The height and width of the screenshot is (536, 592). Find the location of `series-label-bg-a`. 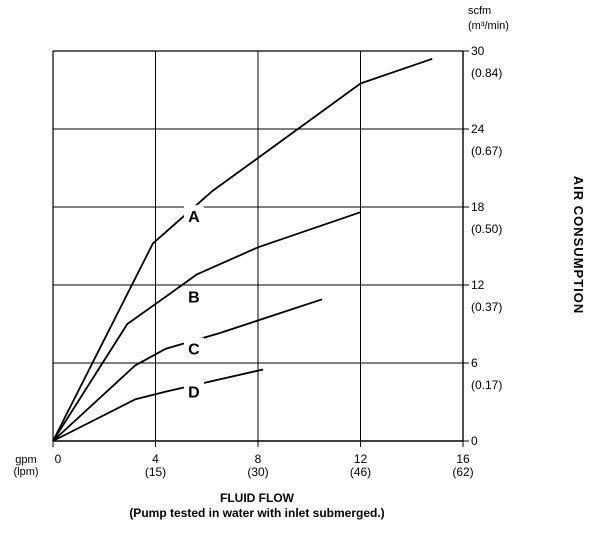

series-label-bg-a is located at coordinates (193, 216).